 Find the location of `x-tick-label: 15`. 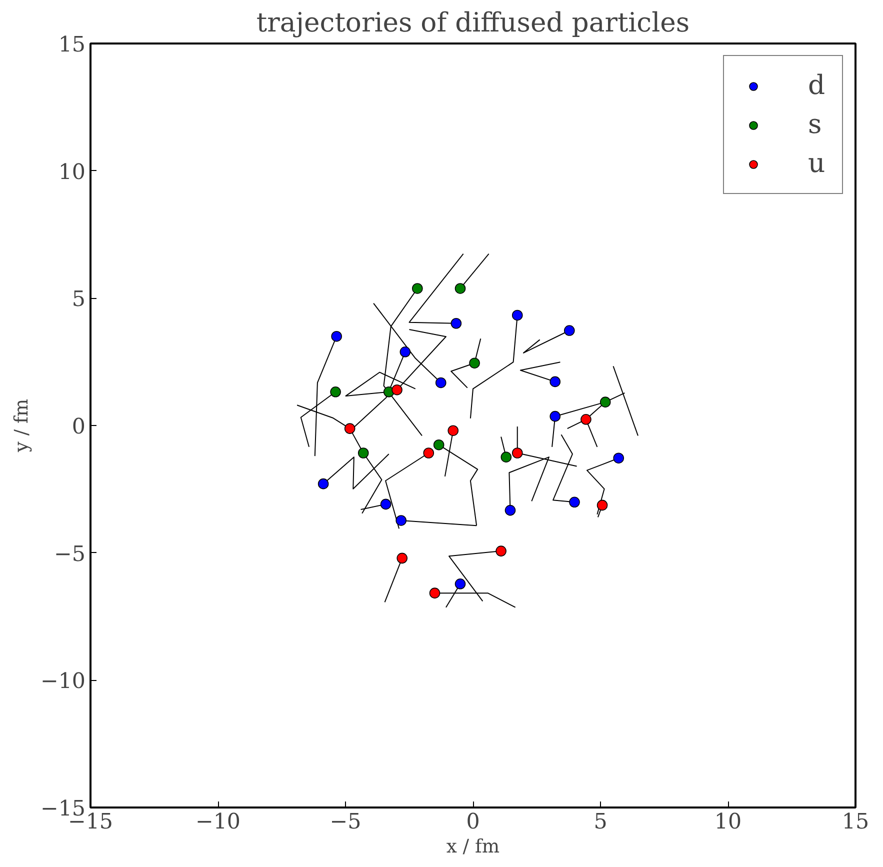

x-tick-label: 15 is located at coordinates (856, 822).